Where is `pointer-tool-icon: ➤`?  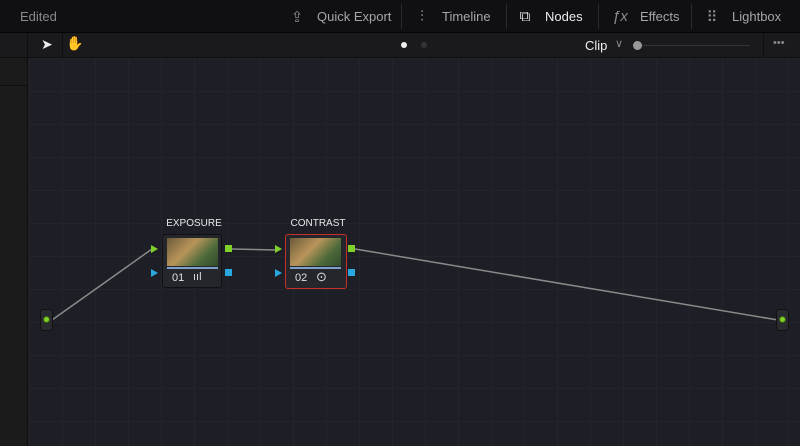
pointer-tool-icon: ➤ is located at coordinates (47, 44).